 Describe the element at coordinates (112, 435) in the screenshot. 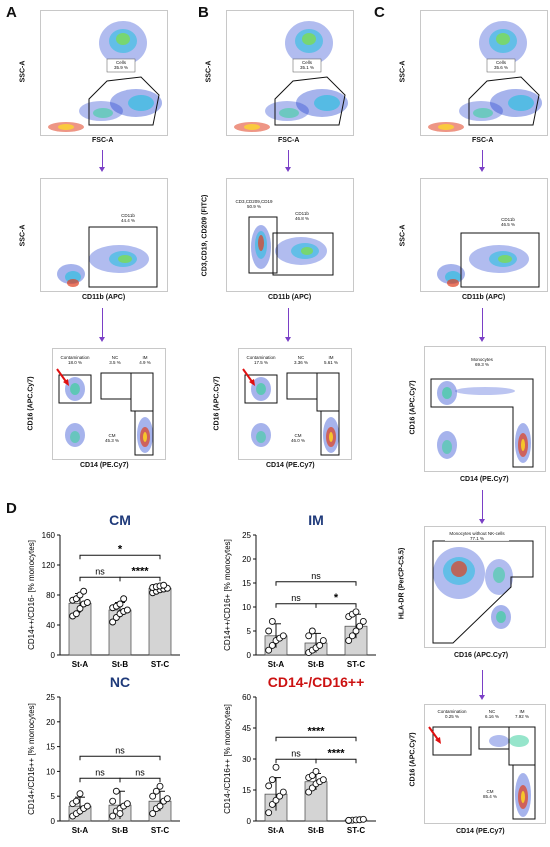

I see `gate-label: CM` at that location.